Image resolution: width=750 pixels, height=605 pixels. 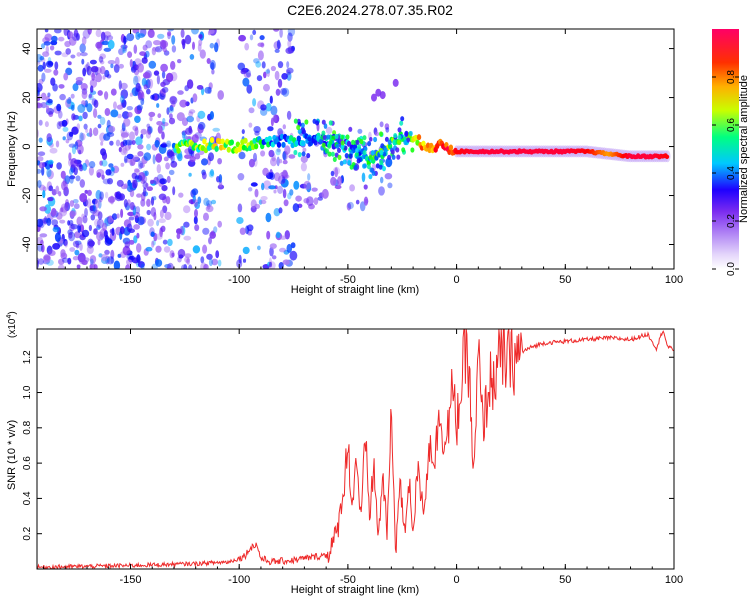 I want to click on snr-x-tick-label: 0, so click(x=457, y=580).